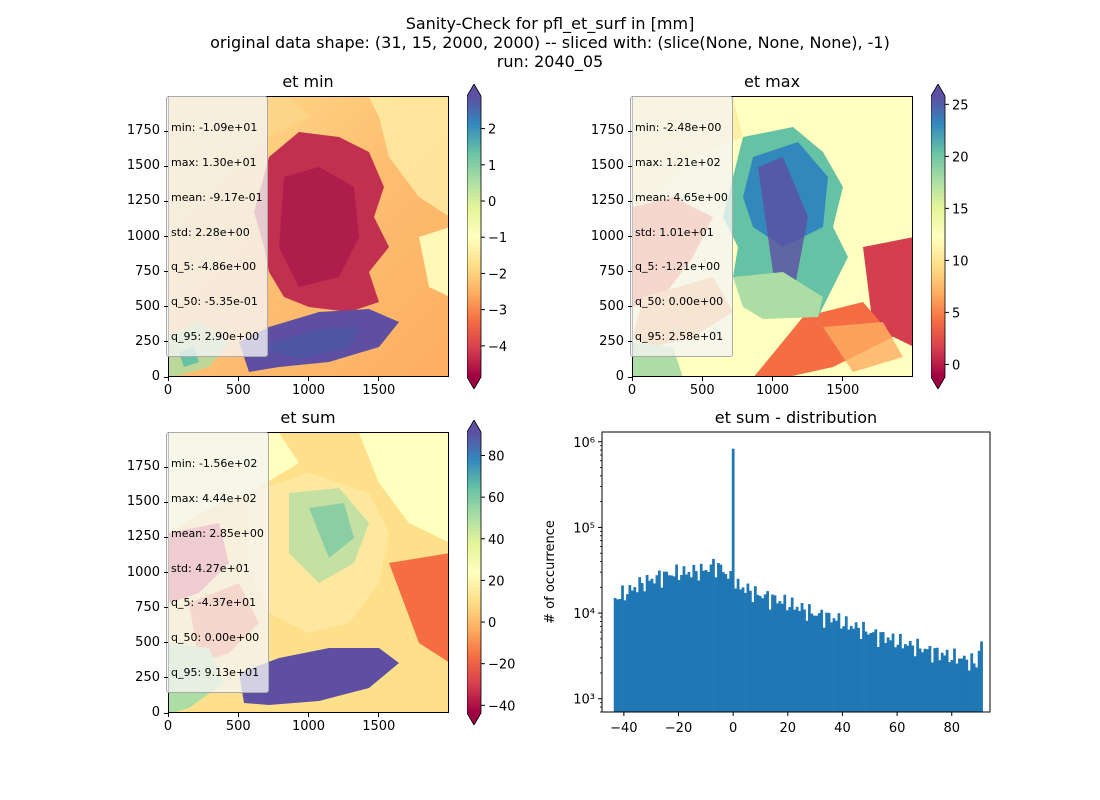  Describe the element at coordinates (679, 336) in the screenshot. I see `stat-q95: q_95: 2.58e+01` at that location.